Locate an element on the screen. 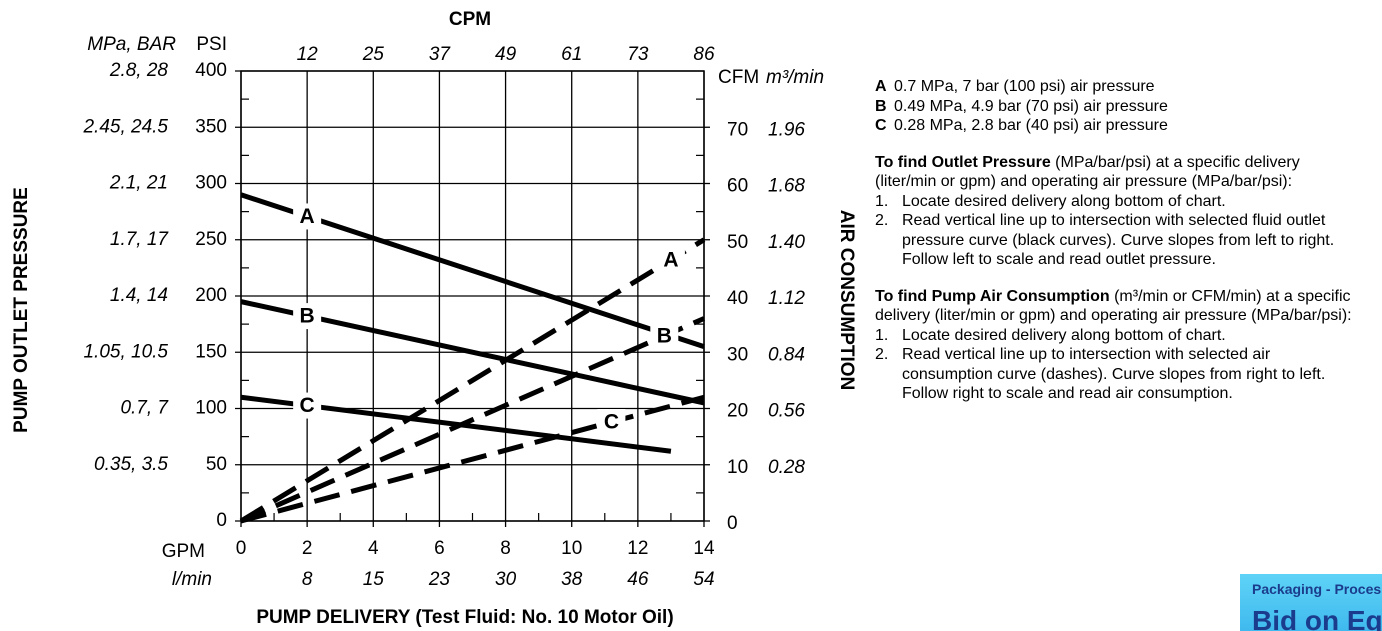 Image resolution: width=1382 pixels, height=631 pixels. legend-item: C 0.28 MPa, 2.8 bar (40 psi) air pressure is located at coordinates (1120, 126).